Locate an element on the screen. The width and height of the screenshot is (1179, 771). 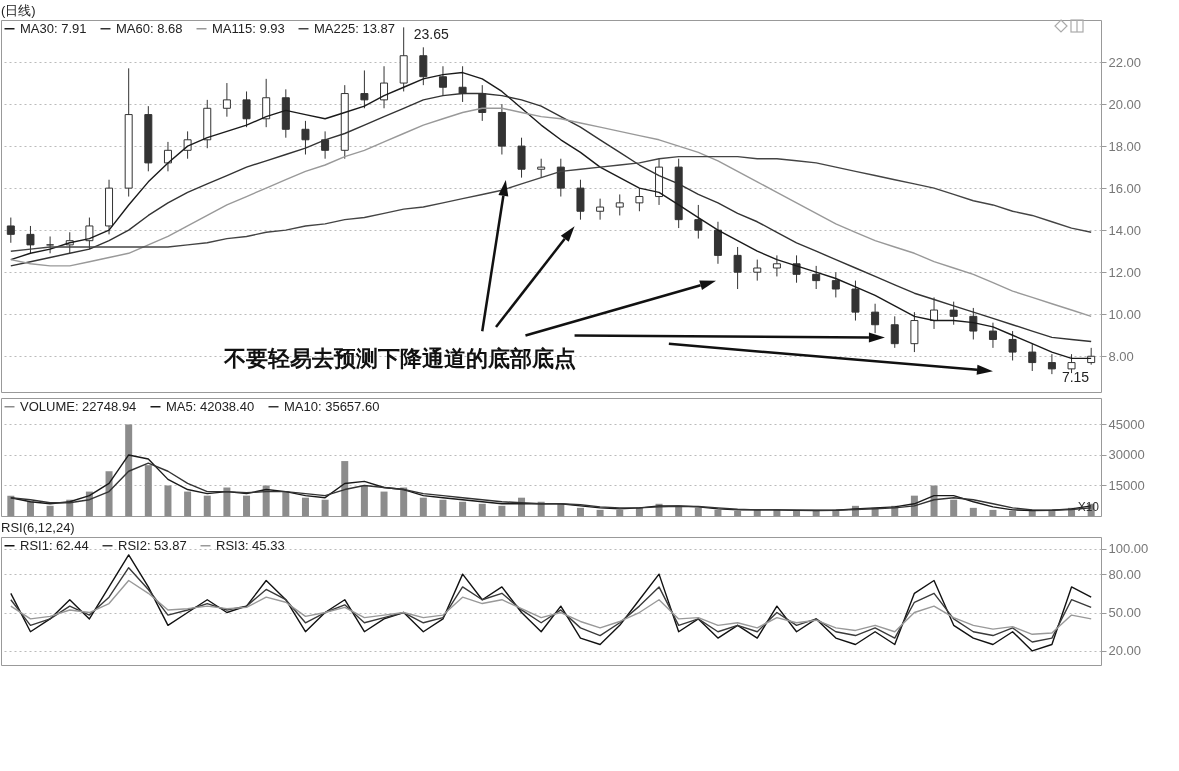
y-tick-label: 8.00 is located at coordinates (1121, 356).